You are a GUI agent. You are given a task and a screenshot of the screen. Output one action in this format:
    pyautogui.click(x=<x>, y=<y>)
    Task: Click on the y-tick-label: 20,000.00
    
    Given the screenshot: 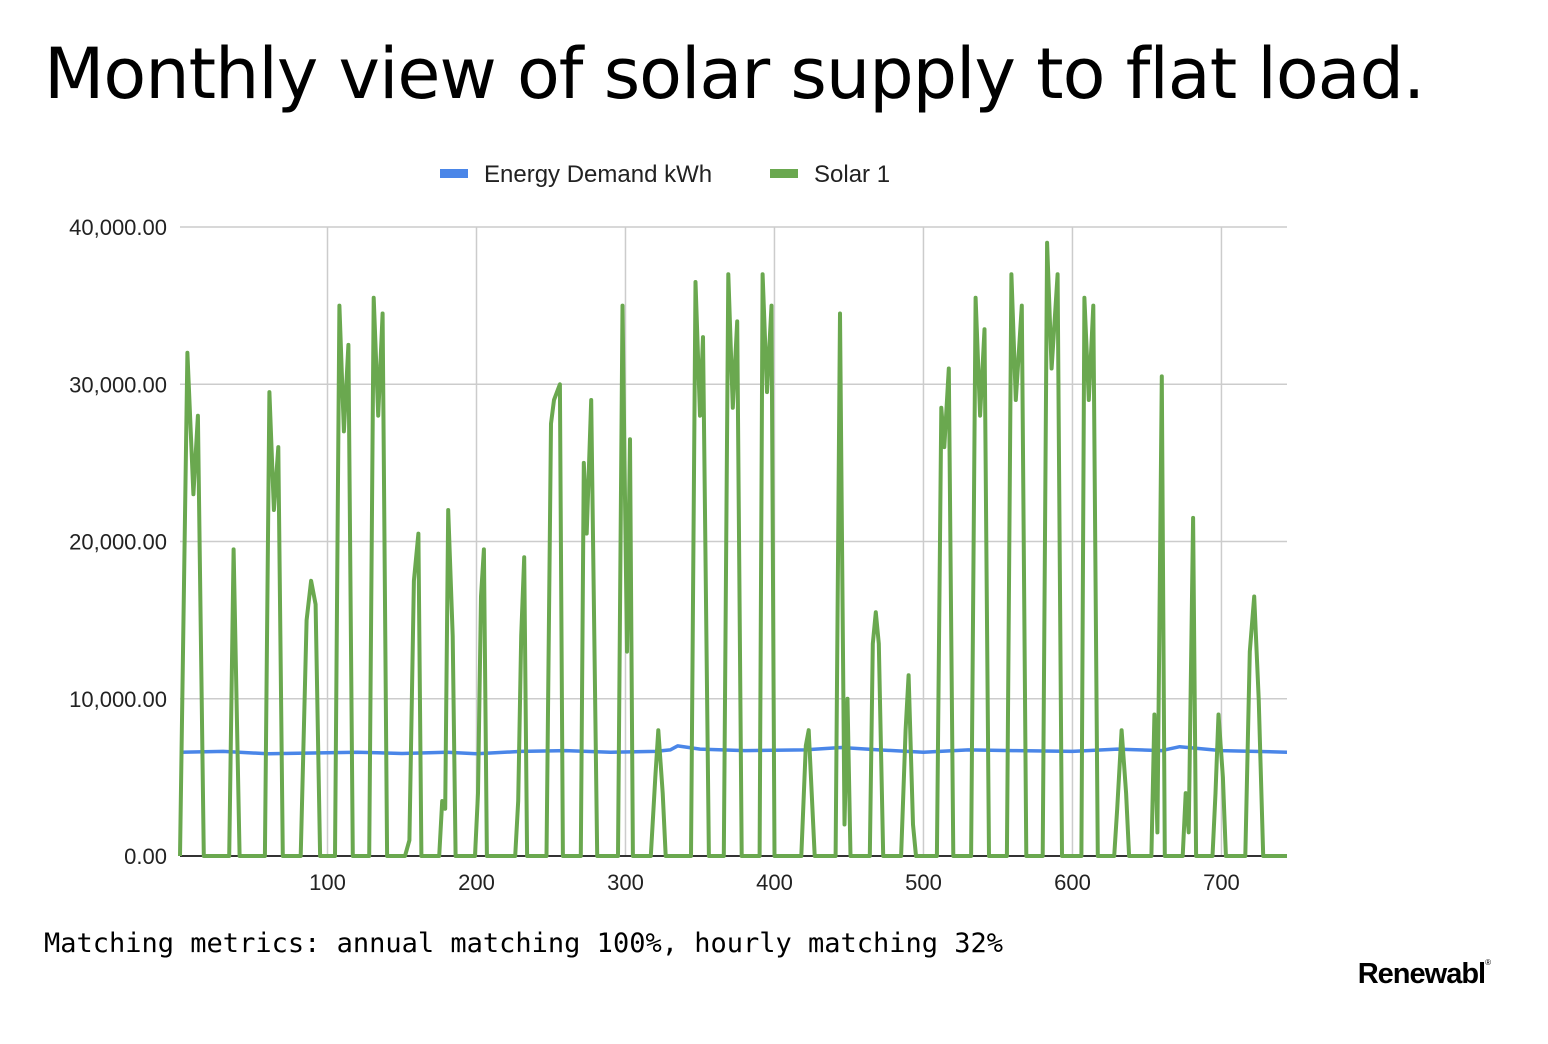 What is the action you would take?
    pyautogui.click(x=118, y=542)
    